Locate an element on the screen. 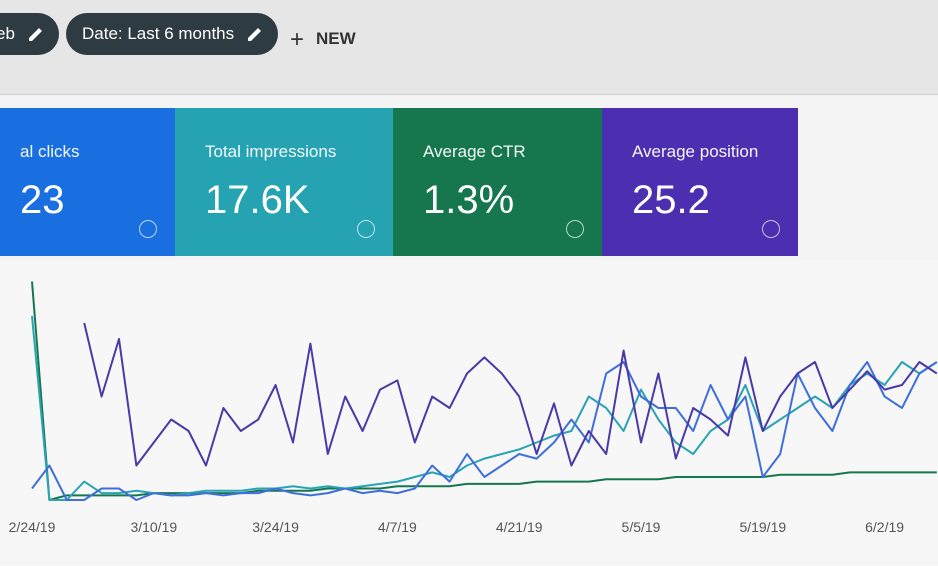 Image resolution: width=938 pixels, height=566 pixels. plus-icon: + is located at coordinates (297, 39).